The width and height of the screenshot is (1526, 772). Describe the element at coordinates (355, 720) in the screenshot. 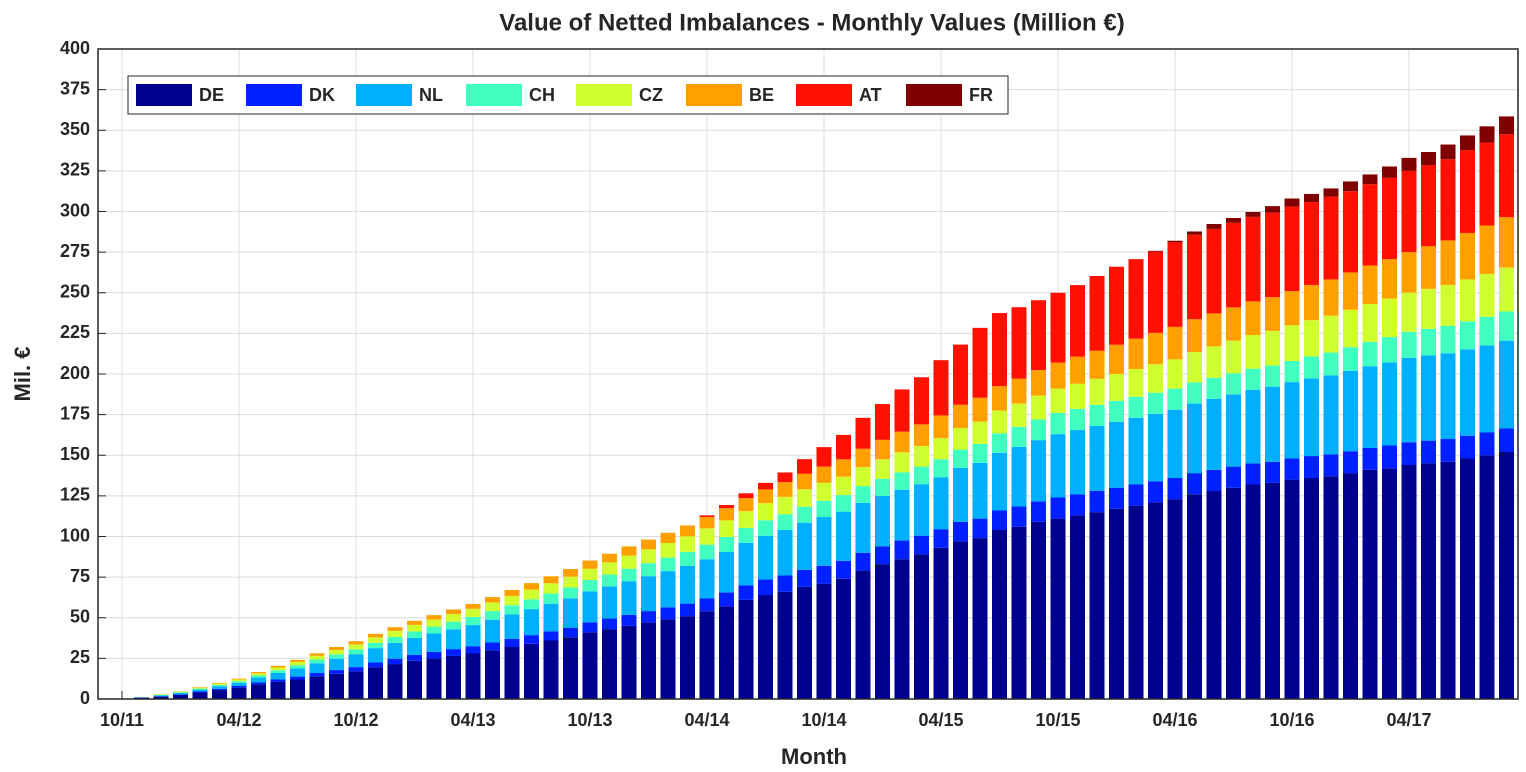

I see `x-tick-label: 10/12` at that location.